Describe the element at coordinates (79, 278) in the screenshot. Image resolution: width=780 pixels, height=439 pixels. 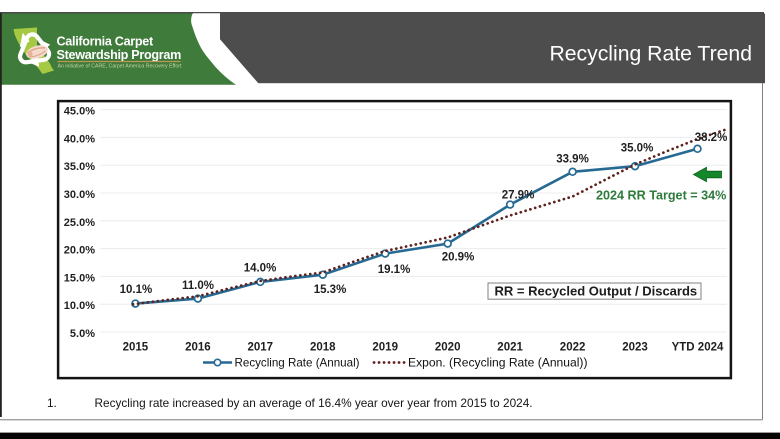
I see `svg-text: 15.0%` at that location.